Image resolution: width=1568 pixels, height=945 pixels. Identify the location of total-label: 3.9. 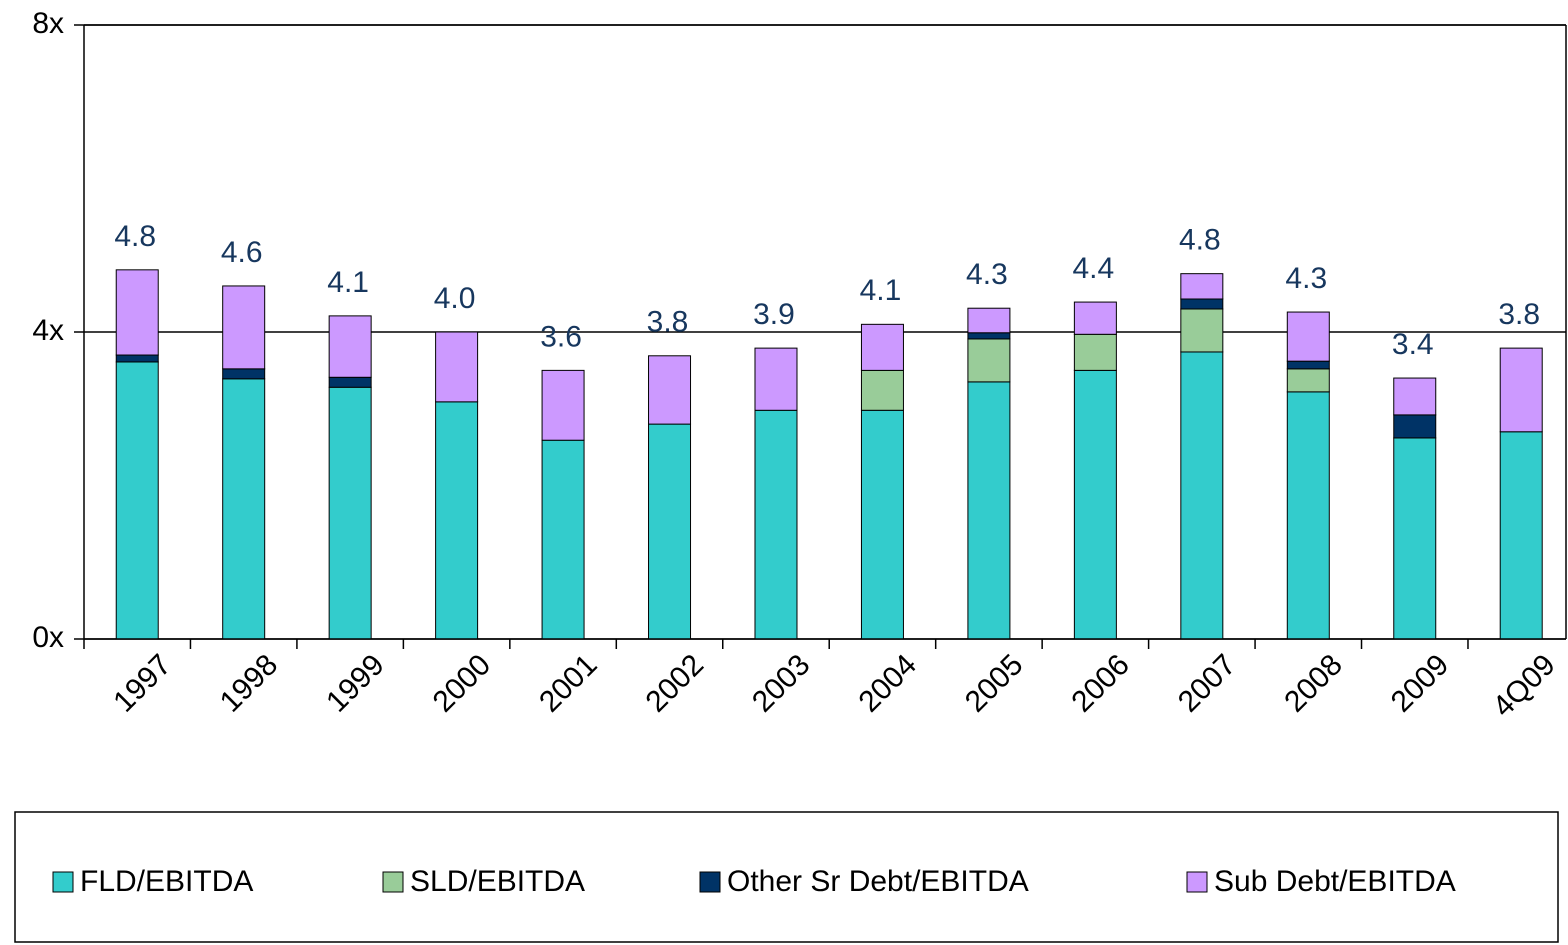
(774, 314).